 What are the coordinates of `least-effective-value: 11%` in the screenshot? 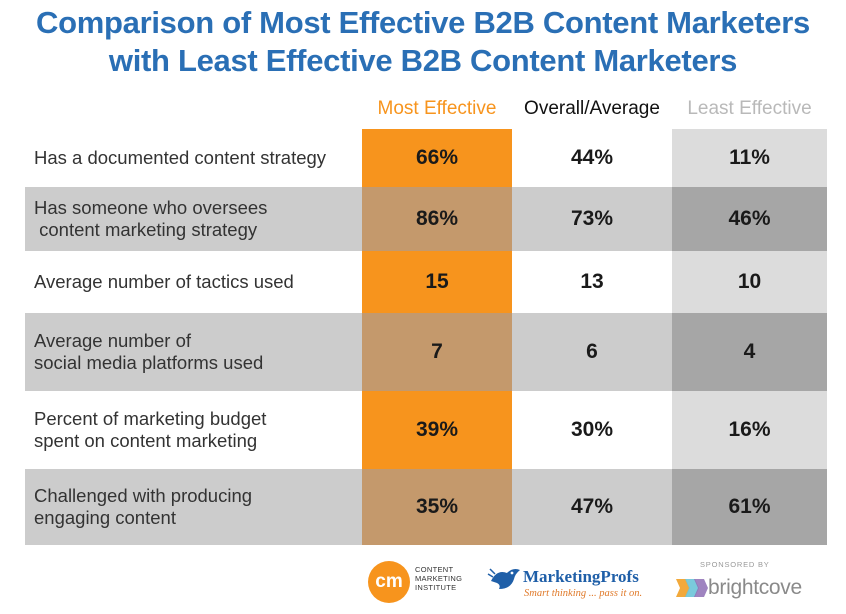 It's located at (749, 158).